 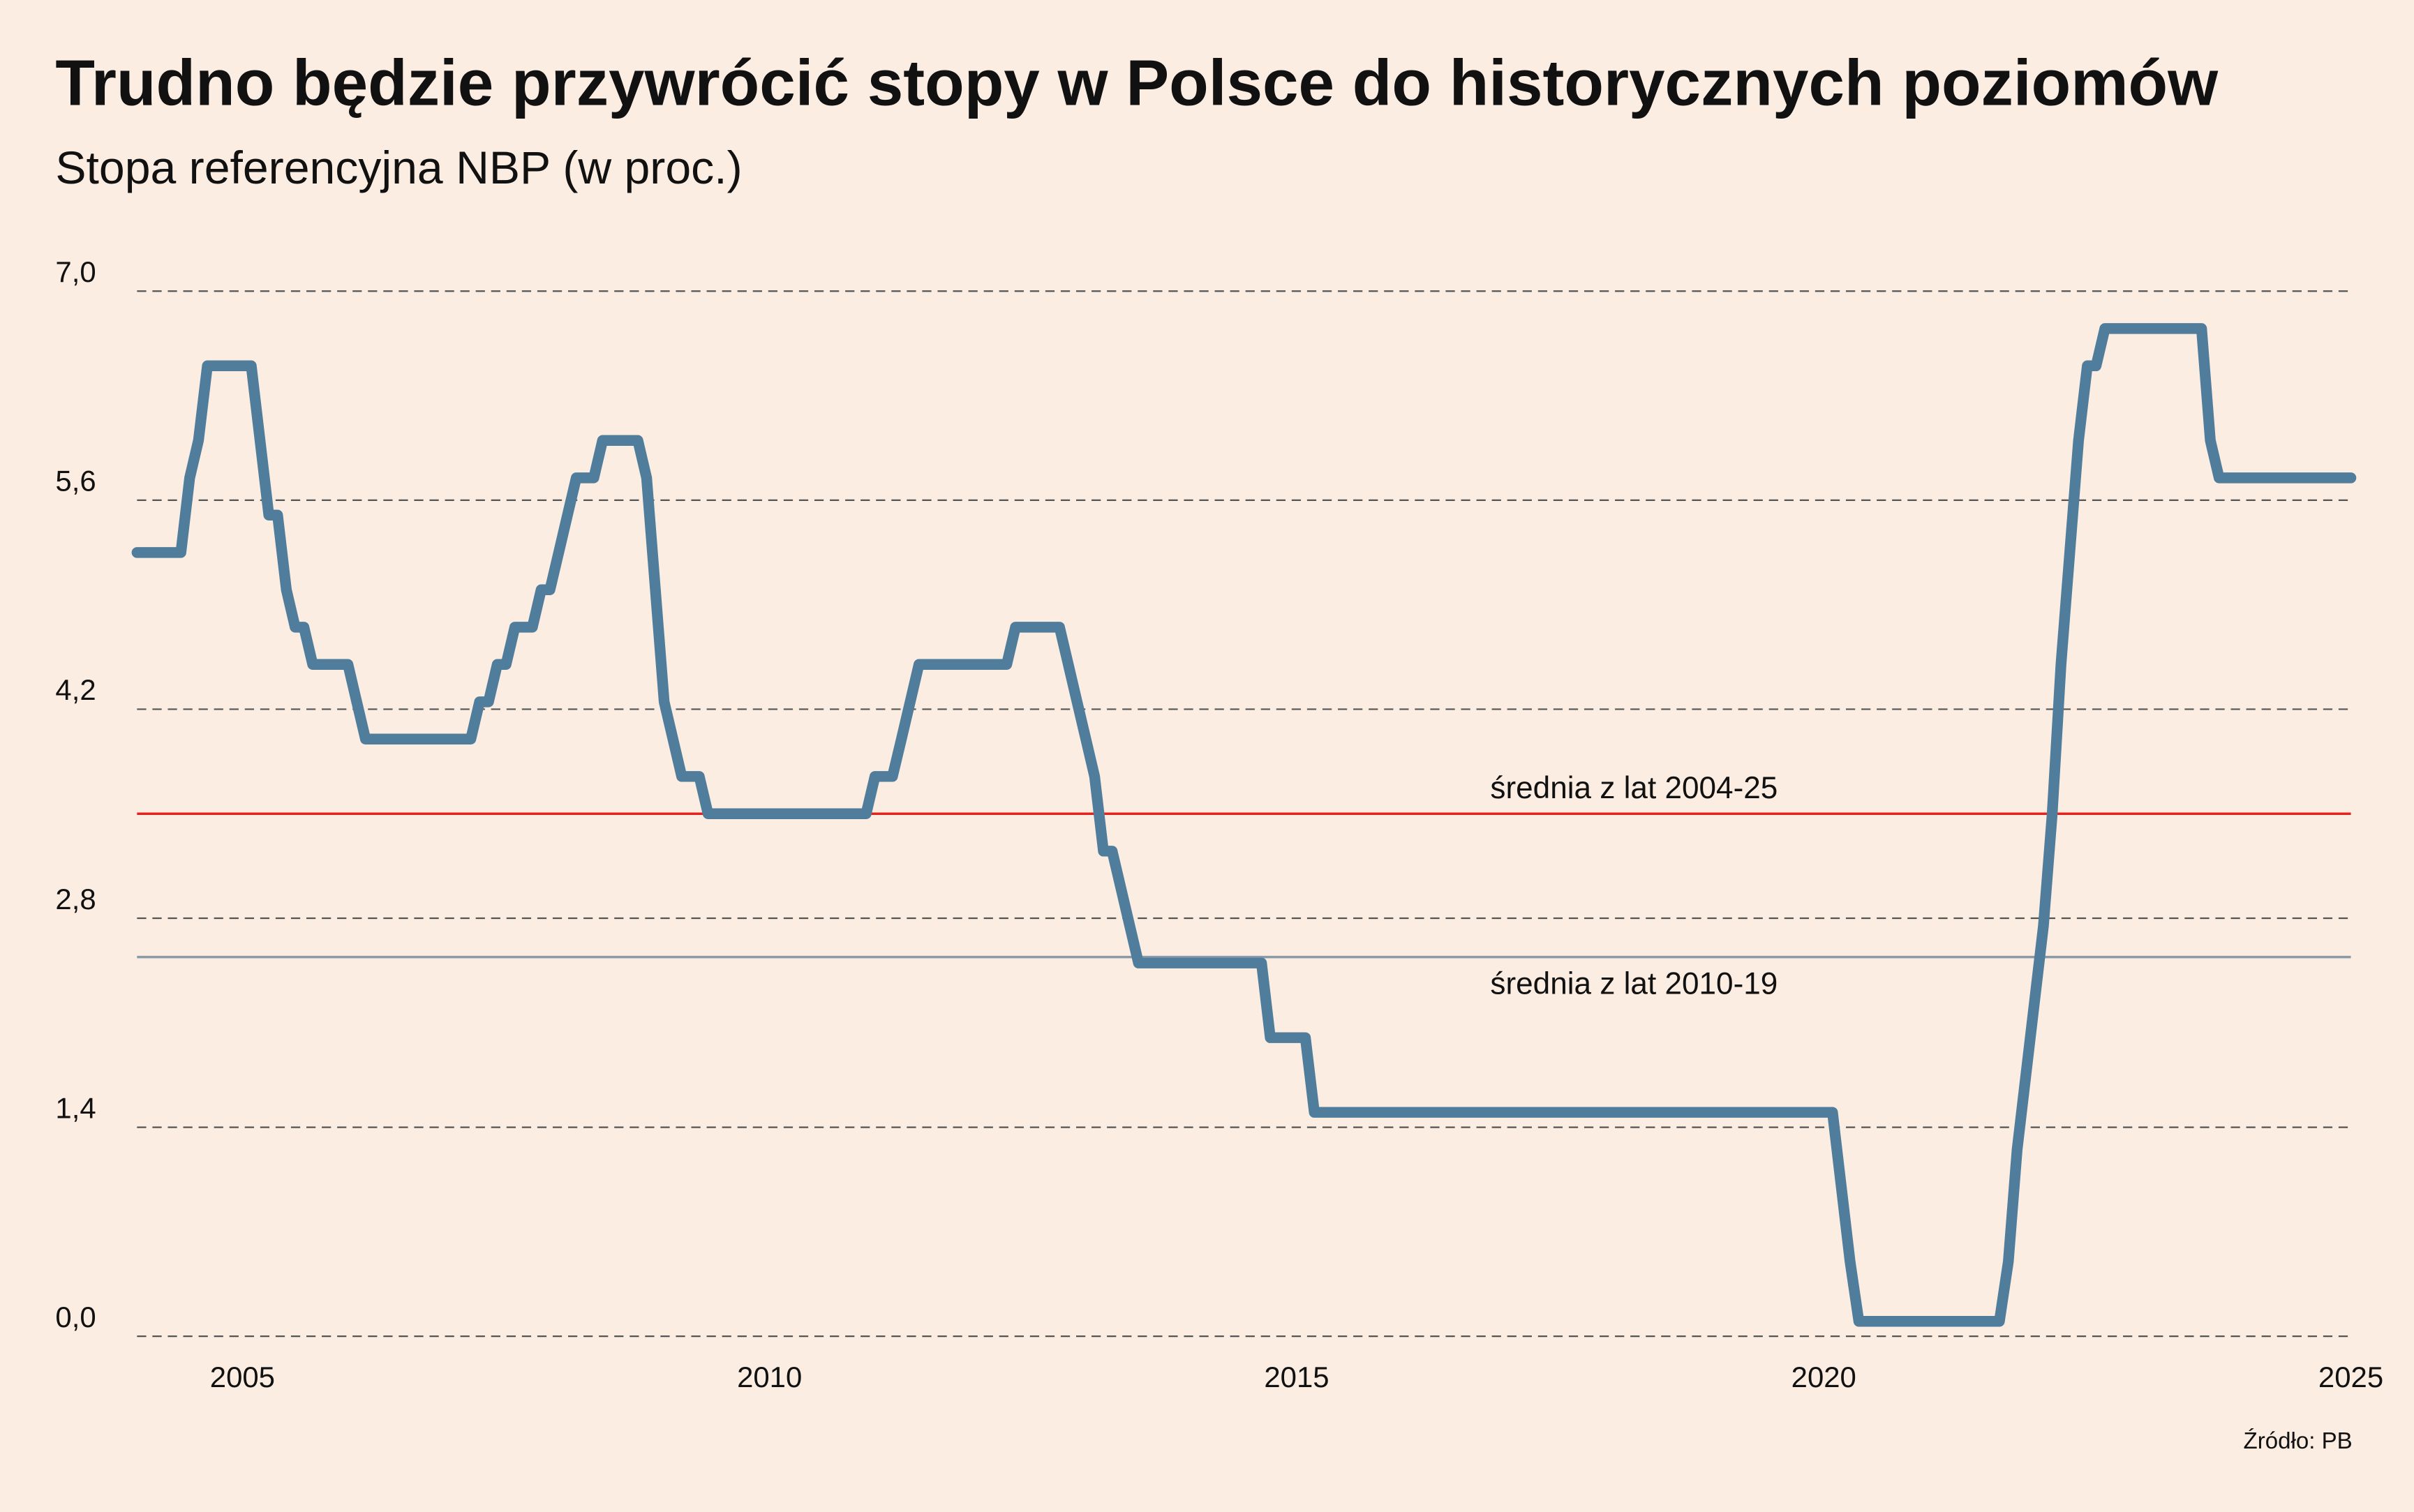 I want to click on y-tick-label: 1,4, so click(x=76, y=1107).